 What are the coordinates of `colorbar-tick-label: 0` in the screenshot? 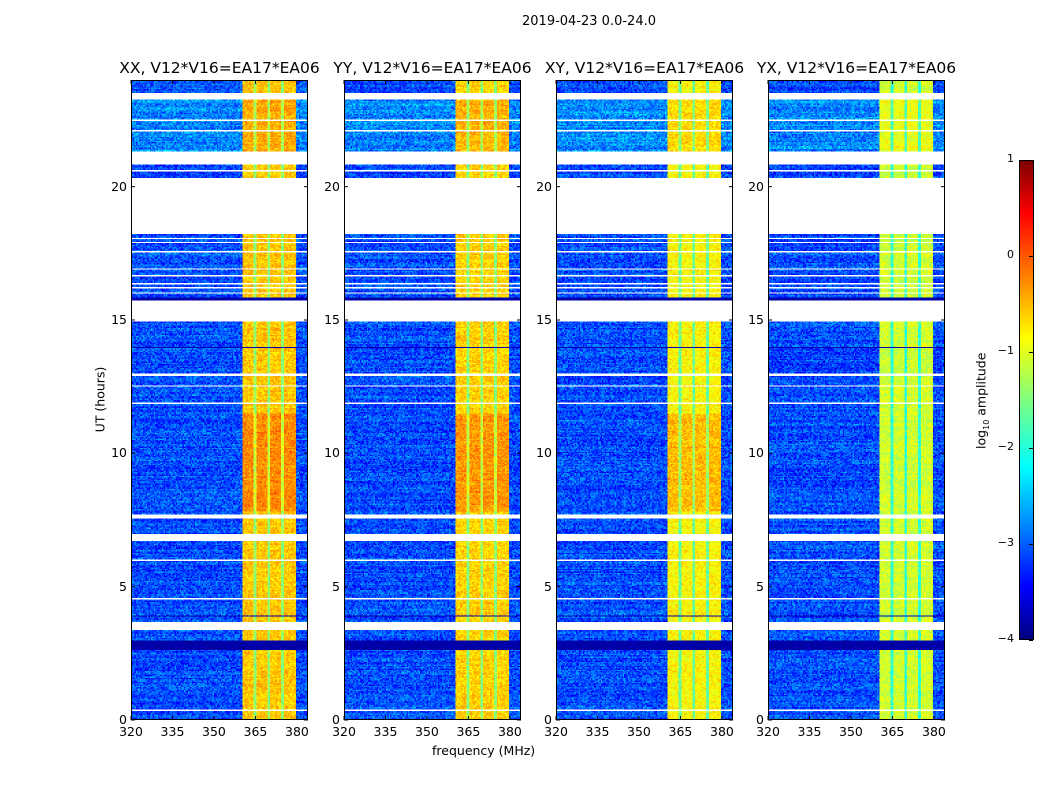 It's located at (1010, 254).